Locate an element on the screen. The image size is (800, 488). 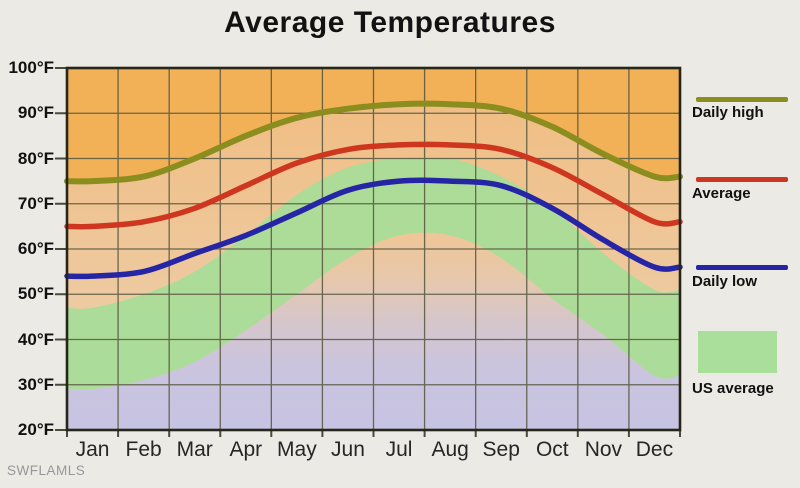
us-average-band-swatch is located at coordinates (737, 352).